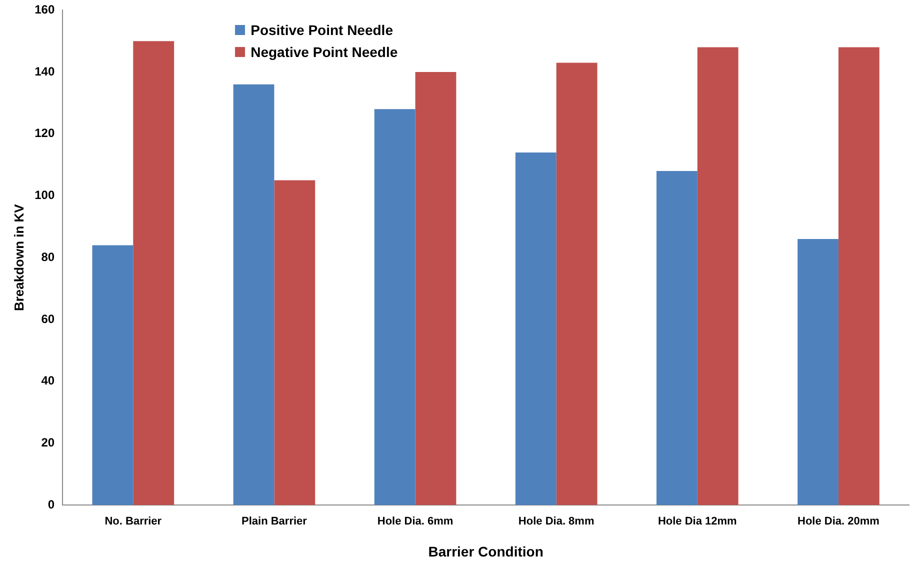 Image resolution: width=915 pixels, height=567 pixels. Describe the element at coordinates (44, 9) in the screenshot. I see `y-tick-label: 160` at that location.